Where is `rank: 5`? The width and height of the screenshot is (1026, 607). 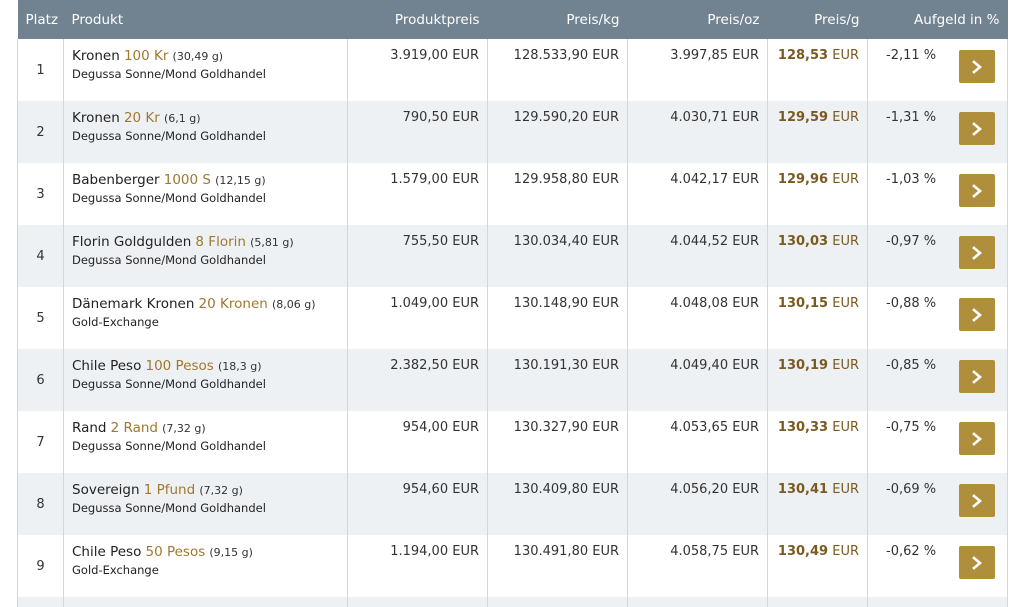
rank: 5 is located at coordinates (40, 318).